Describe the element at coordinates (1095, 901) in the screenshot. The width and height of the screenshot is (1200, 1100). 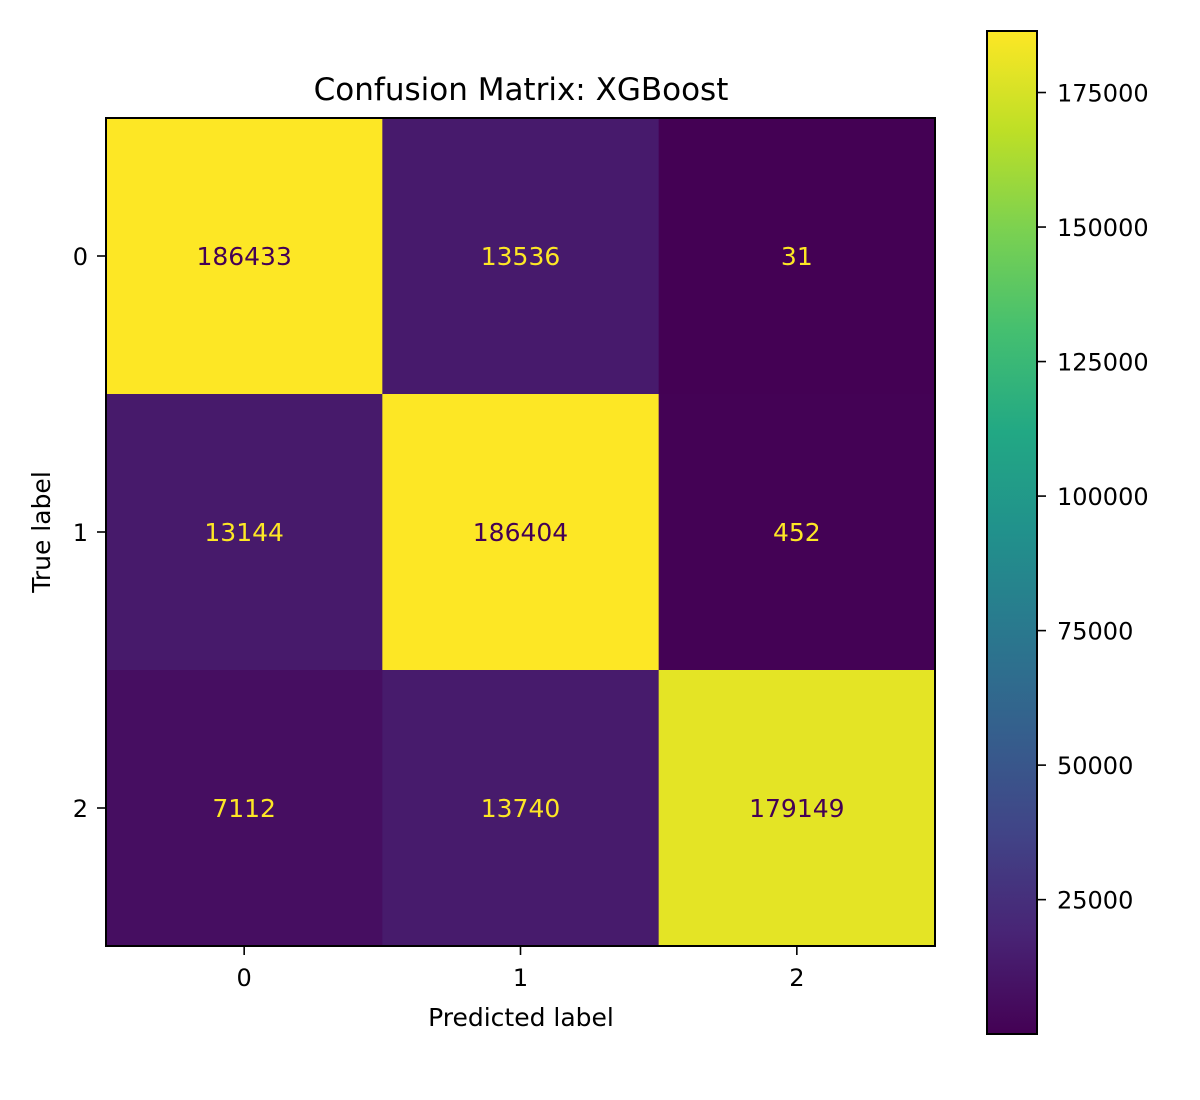
I see `colorbar-tick-label: 25000` at that location.